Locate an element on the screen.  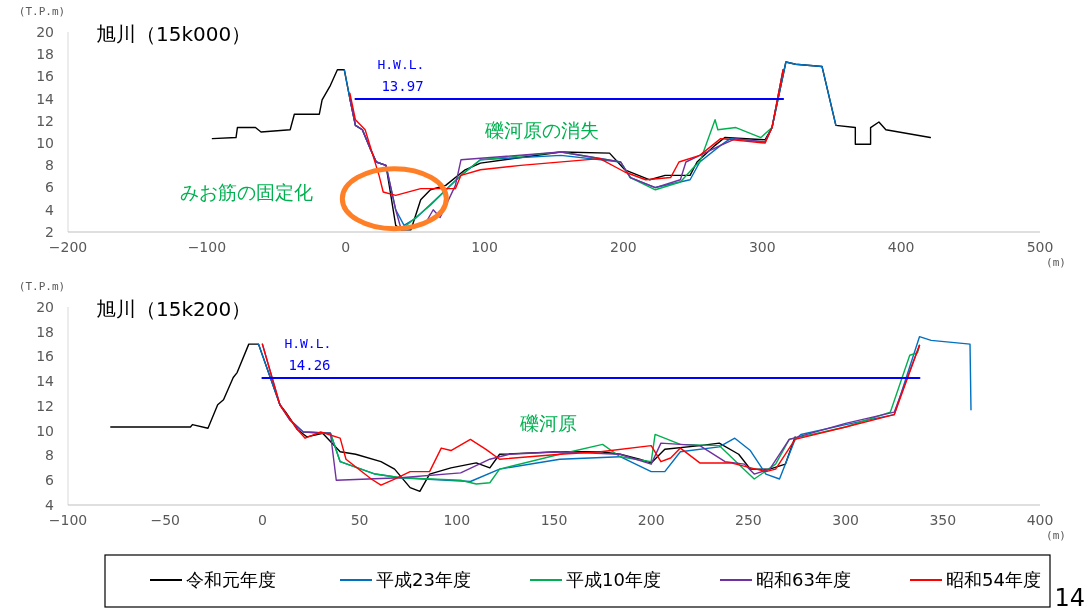
legend-label: 平成10年度 is located at coordinates (613, 580).